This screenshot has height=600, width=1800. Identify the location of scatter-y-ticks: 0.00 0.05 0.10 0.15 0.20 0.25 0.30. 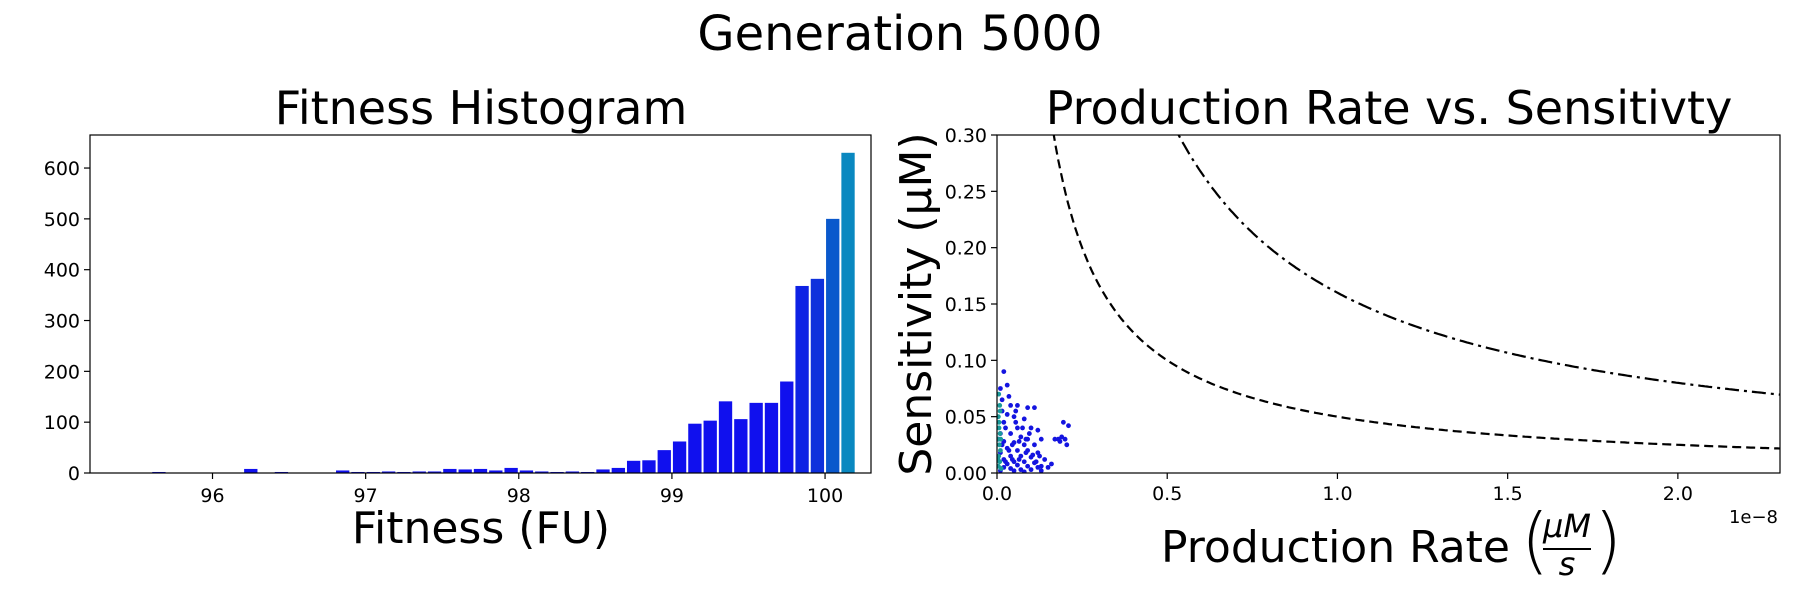
(971, 305).